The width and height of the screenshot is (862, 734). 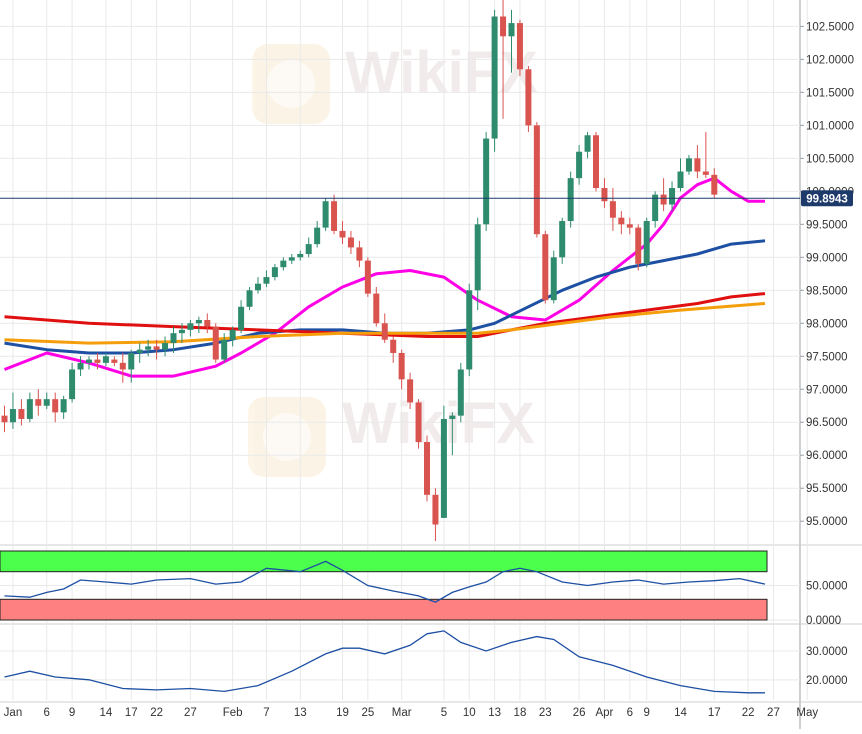 I want to click on x-tick-label: 19, so click(x=342, y=713).